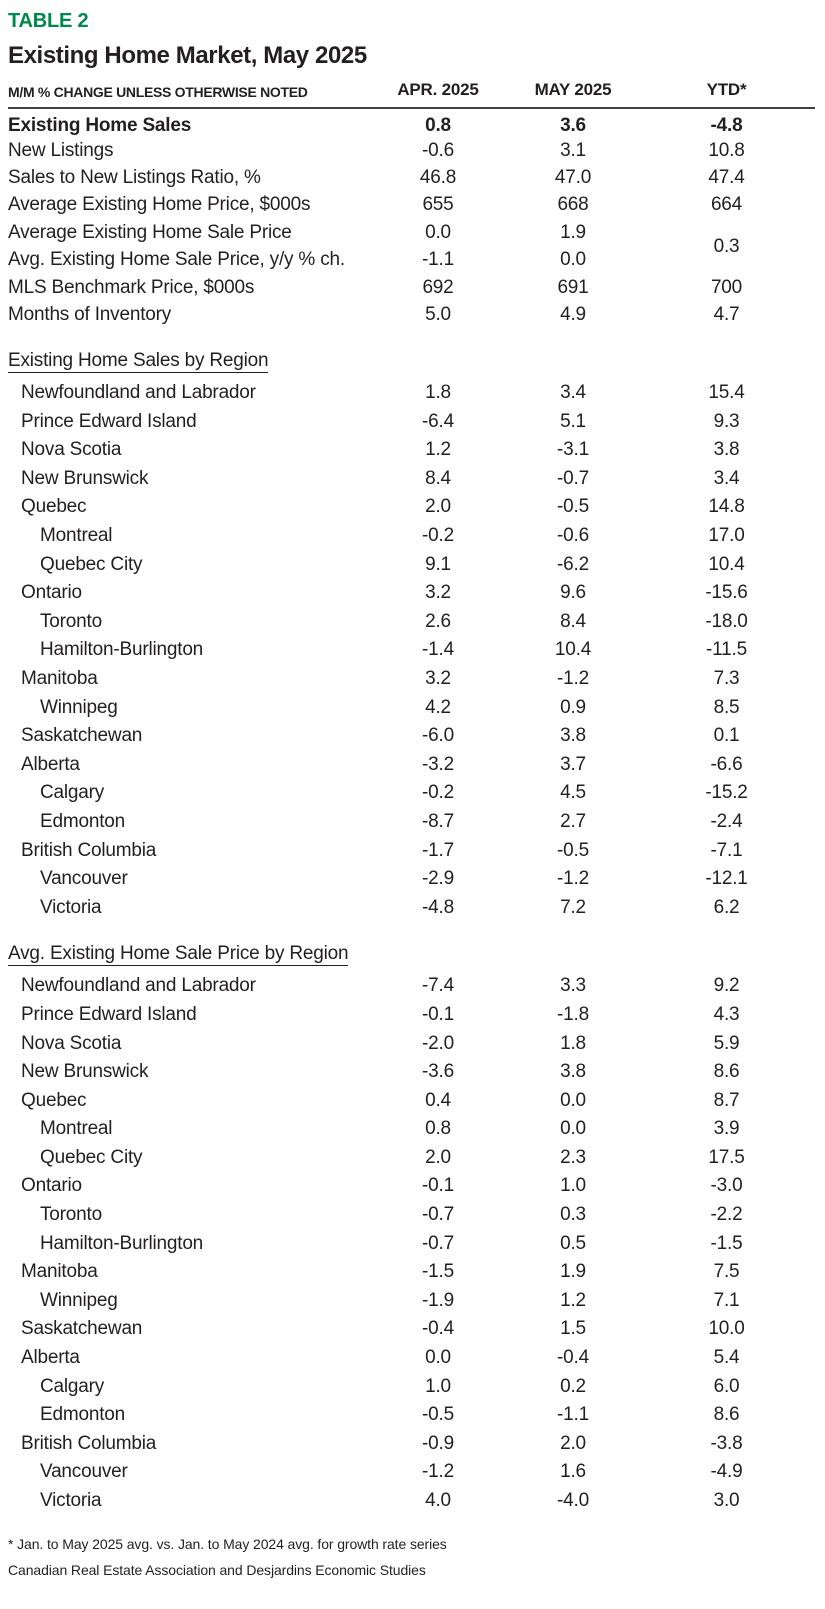 This screenshot has height=1609, width=825. What do you see at coordinates (54, 1100) in the screenshot?
I see `row-label: Quebec` at bounding box center [54, 1100].